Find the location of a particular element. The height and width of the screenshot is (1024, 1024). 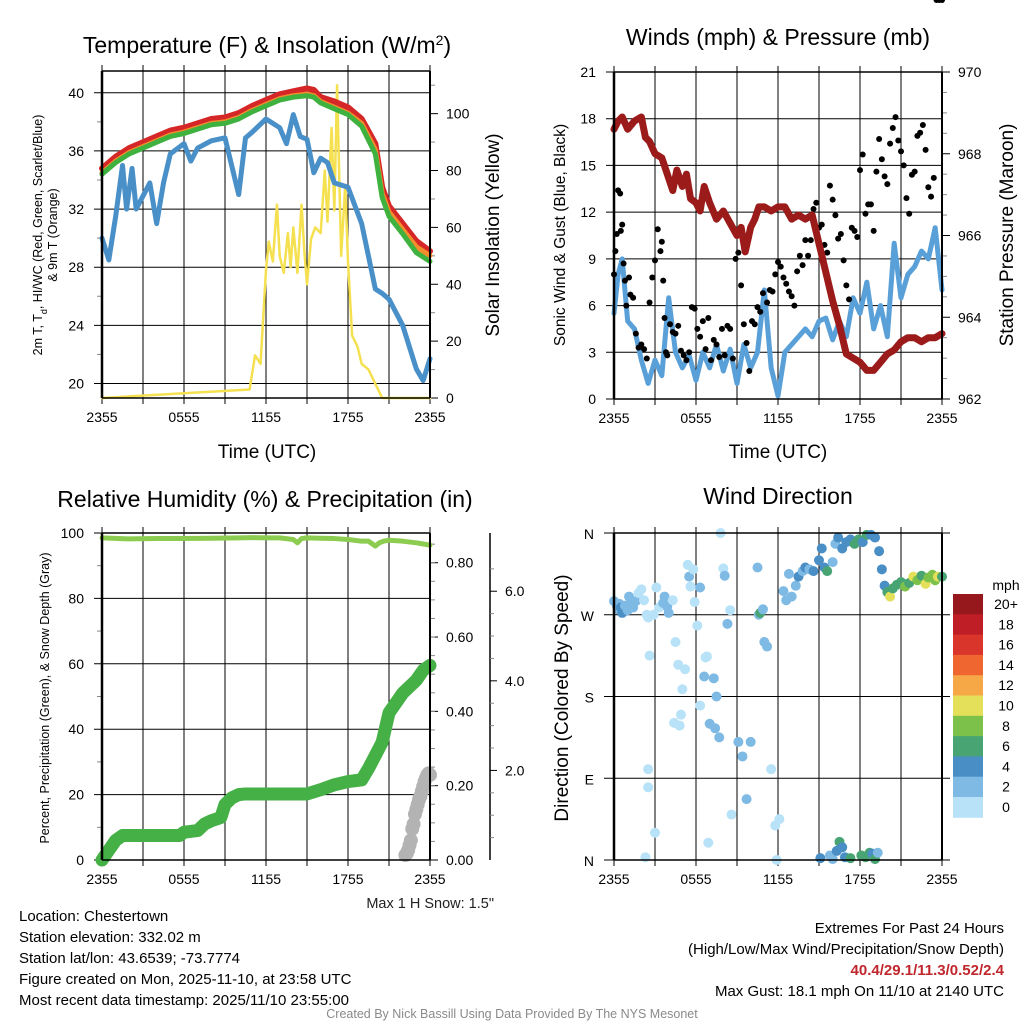

wind-direction-x-tick-label: 0555 is located at coordinates (695, 879).